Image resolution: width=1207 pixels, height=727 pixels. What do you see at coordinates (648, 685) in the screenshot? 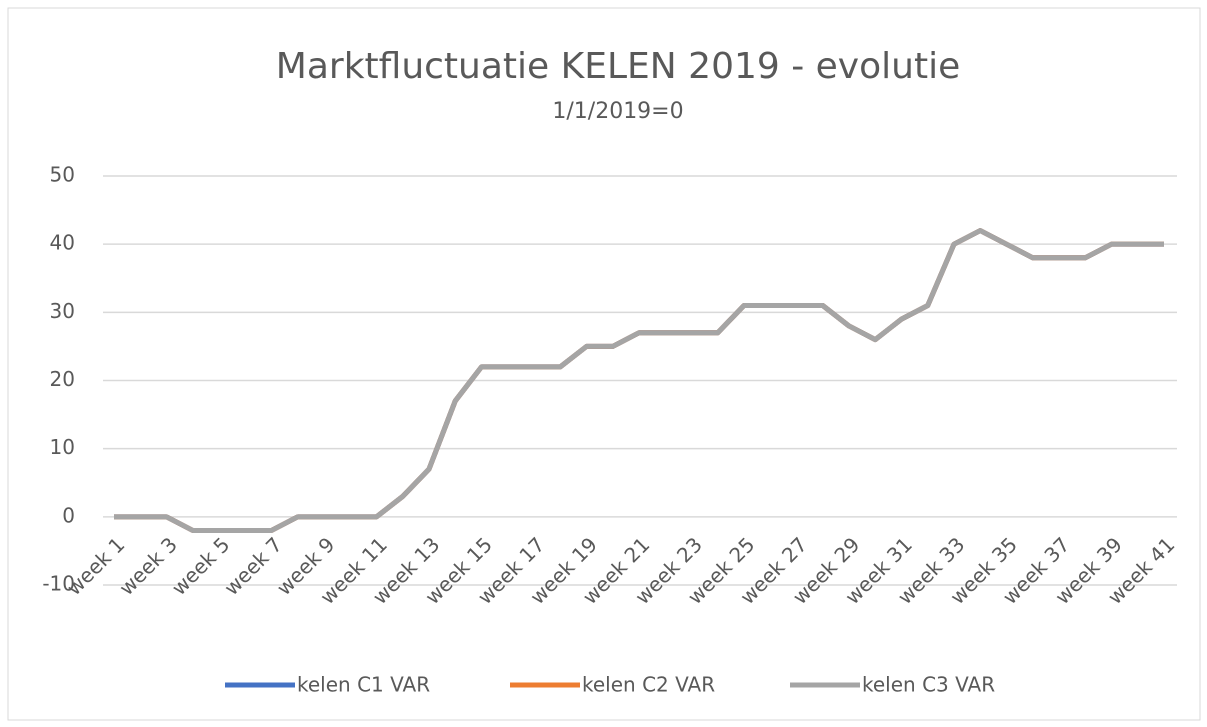
I see `legend-label: kelen C2 VAR` at bounding box center [648, 685].